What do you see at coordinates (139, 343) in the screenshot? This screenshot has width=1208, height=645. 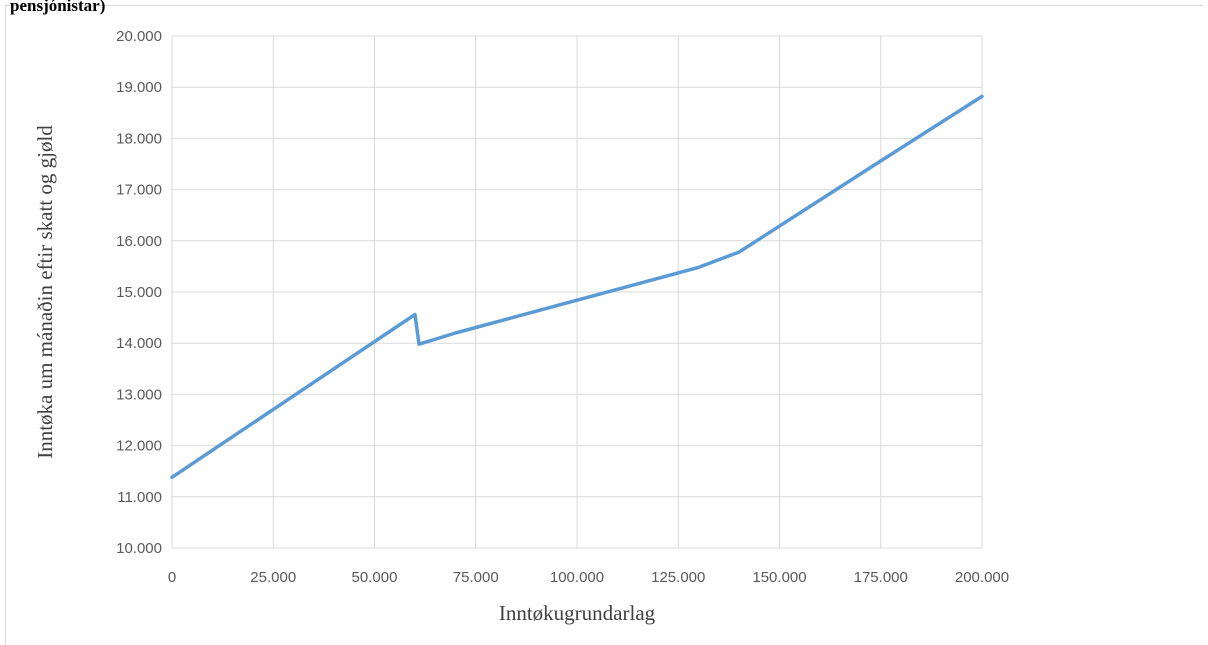 I see `y-tick-label: 14.000` at bounding box center [139, 343].